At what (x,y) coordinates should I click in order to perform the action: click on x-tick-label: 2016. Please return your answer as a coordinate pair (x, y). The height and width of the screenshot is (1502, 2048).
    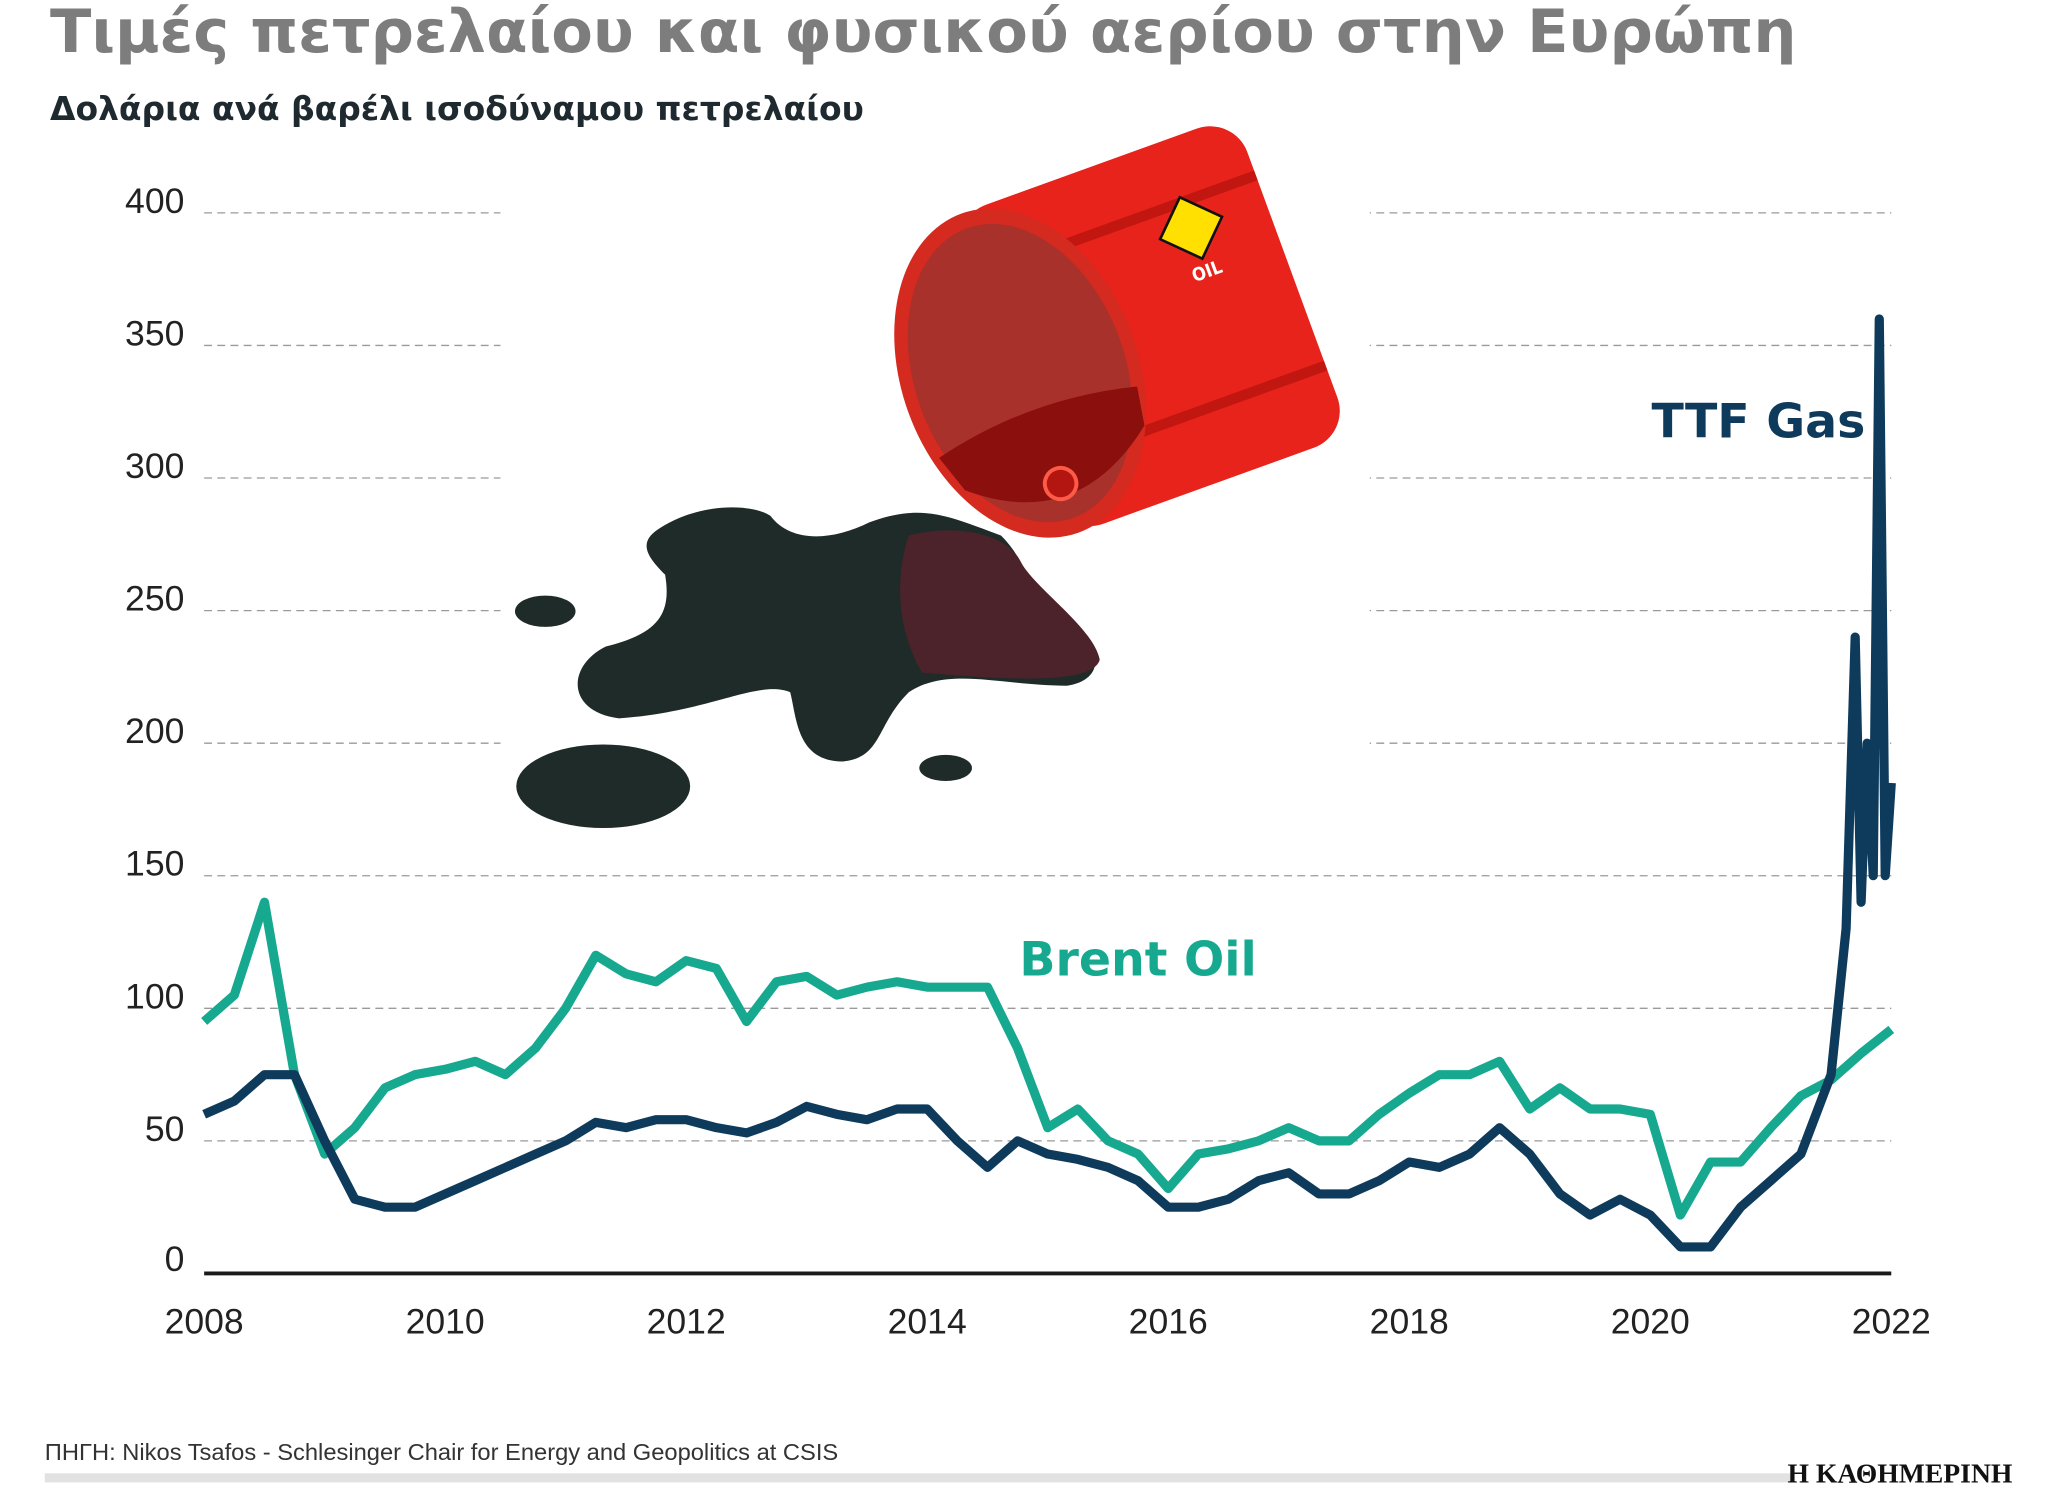
    Looking at the image, I should click on (1168, 1322).